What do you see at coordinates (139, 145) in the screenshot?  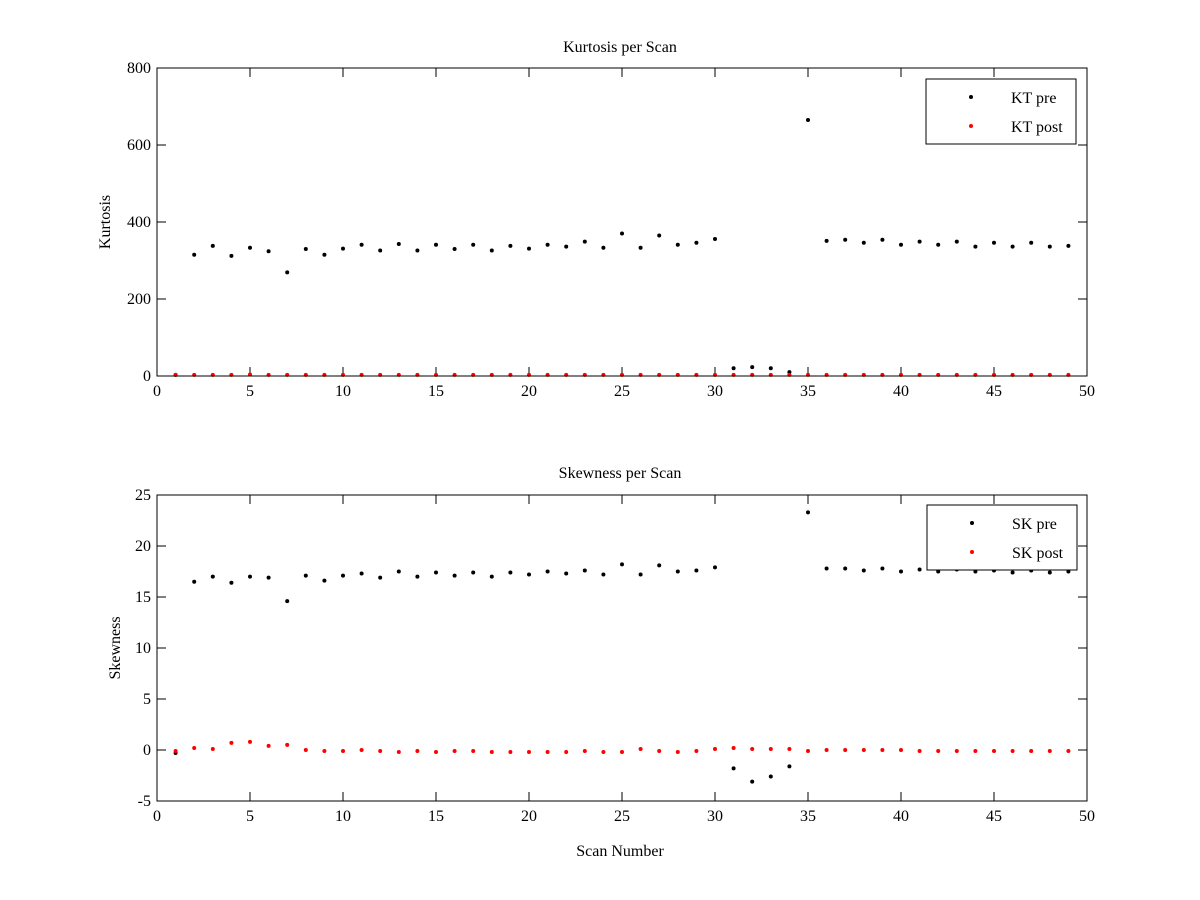 I see `y-tick-label: 600` at bounding box center [139, 145].